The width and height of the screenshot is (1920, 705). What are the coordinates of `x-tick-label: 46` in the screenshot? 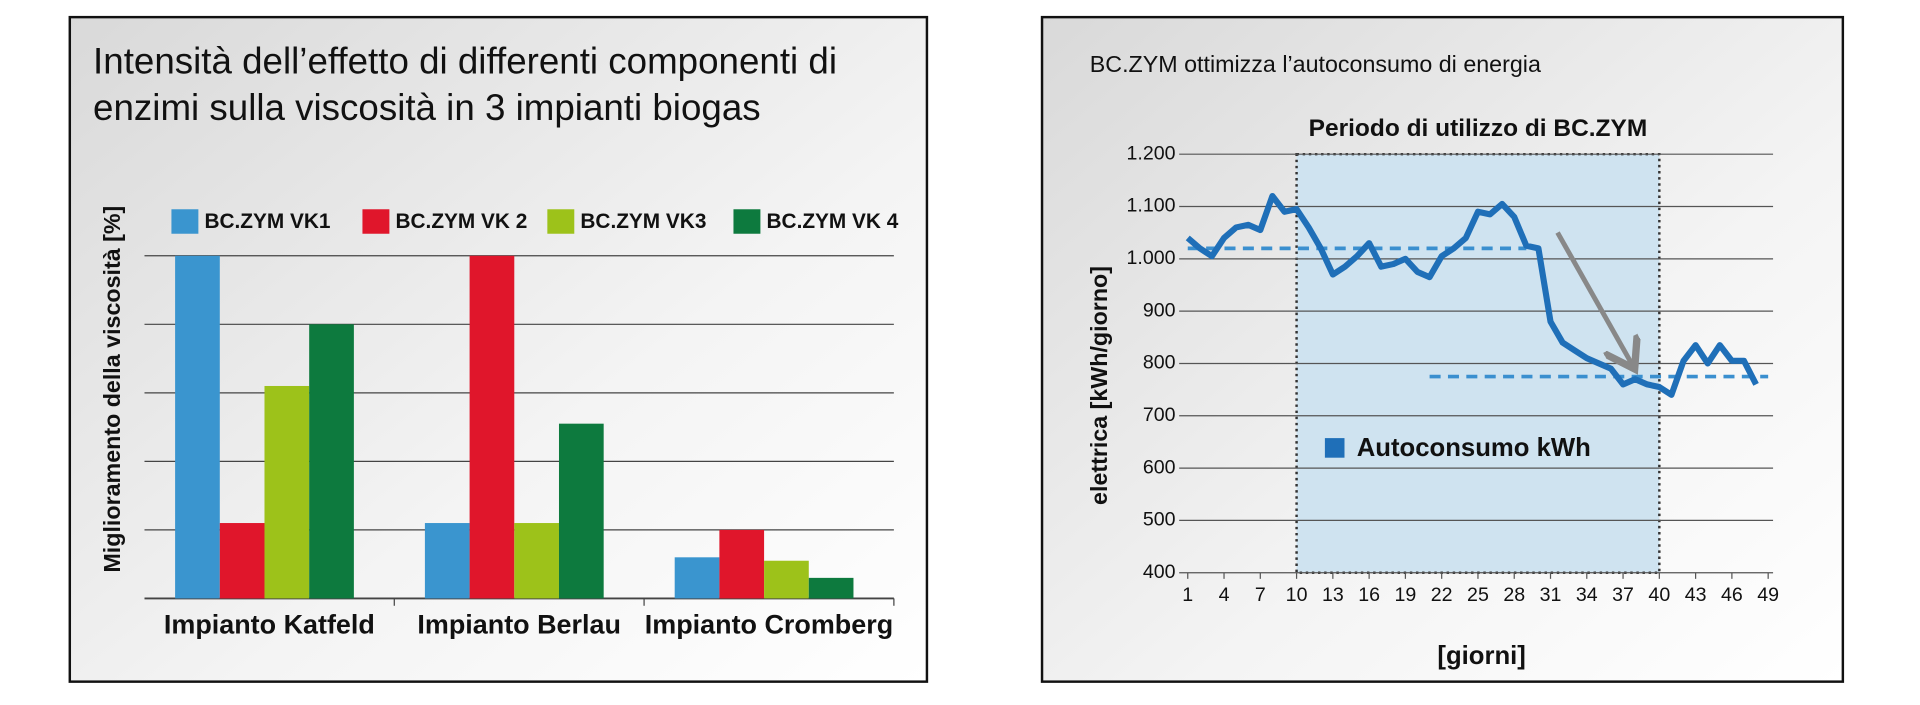 It's located at (1732, 595).